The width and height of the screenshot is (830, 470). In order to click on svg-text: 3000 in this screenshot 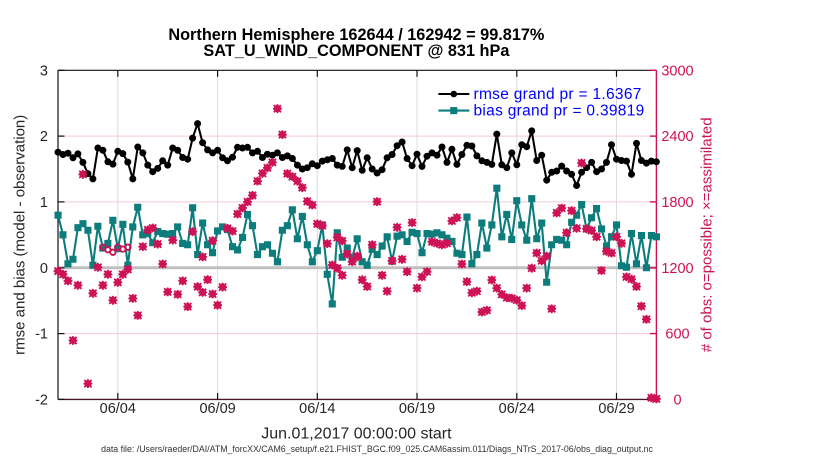, I will do `click(677, 71)`.